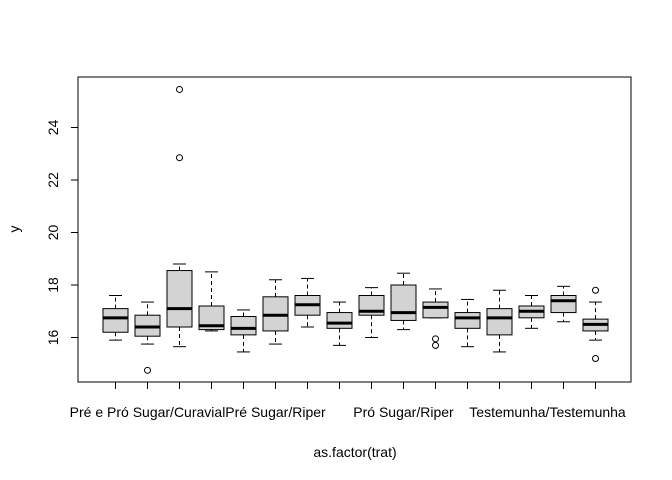 The height and width of the screenshot is (480, 672). I want to click on y-tick-label: 20, so click(53, 233).